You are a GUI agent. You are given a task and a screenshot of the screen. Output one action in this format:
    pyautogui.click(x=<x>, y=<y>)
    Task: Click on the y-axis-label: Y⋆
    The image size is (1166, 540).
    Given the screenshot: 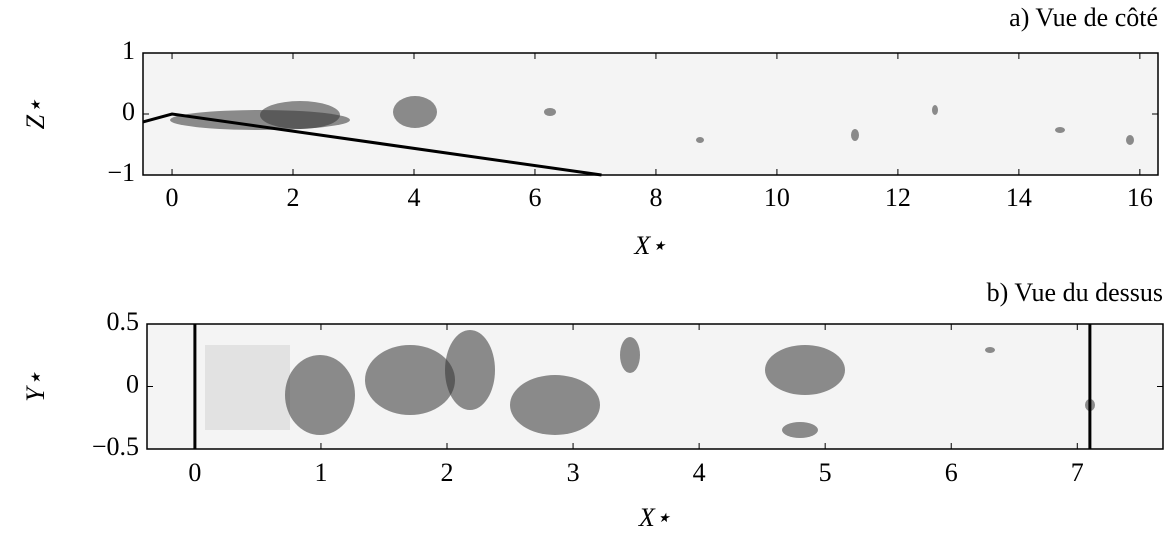 What is the action you would take?
    pyautogui.click(x=35, y=386)
    